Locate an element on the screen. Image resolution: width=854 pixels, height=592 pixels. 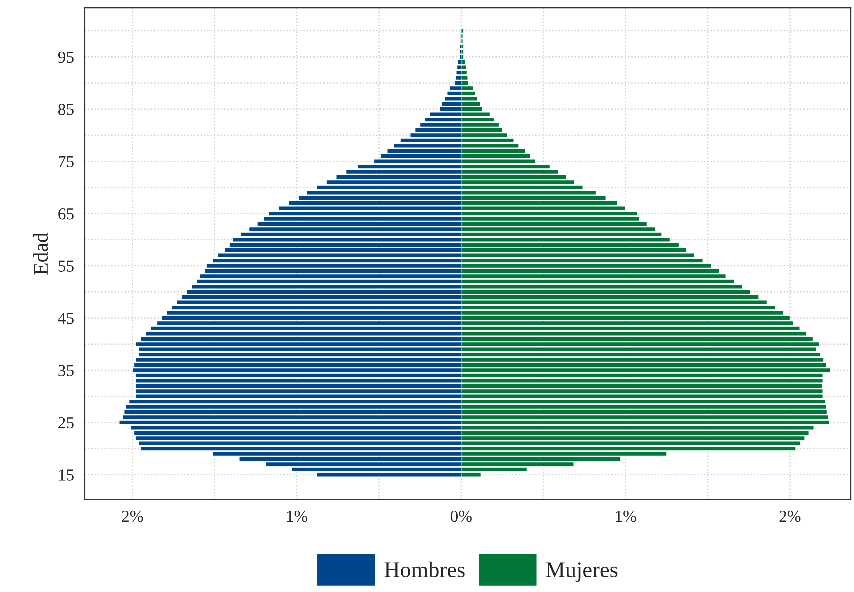
x-tick-label: 0% is located at coordinates (461, 516).